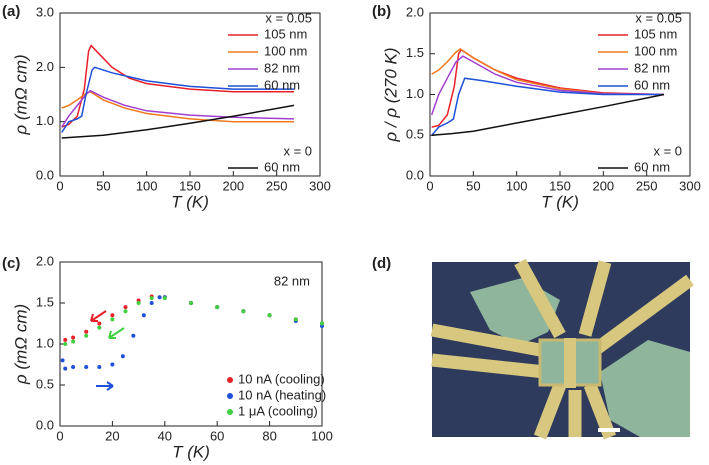 The image size is (709, 465). I want to click on x-tick-label: 50, so click(103, 185).